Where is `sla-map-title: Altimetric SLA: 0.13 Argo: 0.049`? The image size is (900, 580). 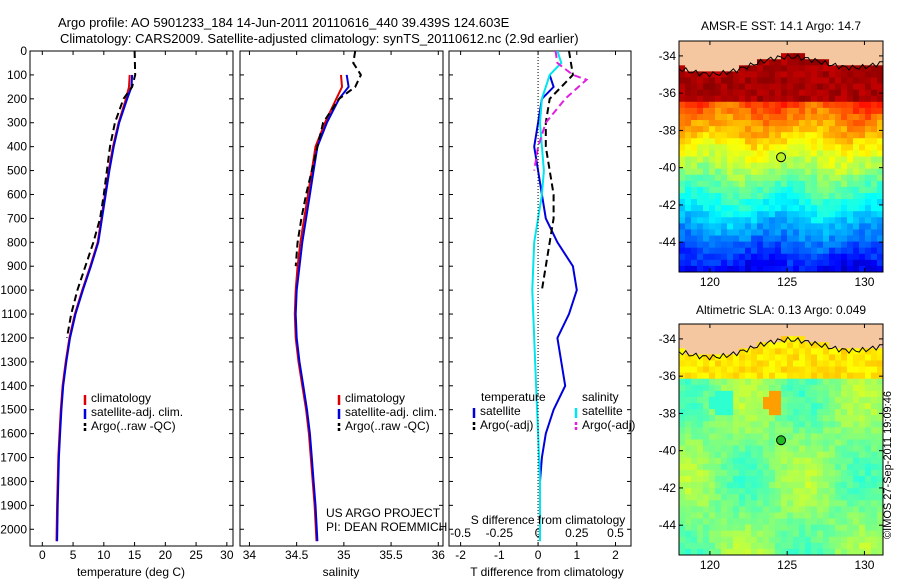 sla-map-title: Altimetric SLA: 0.13 Argo: 0.049 is located at coordinates (781, 310).